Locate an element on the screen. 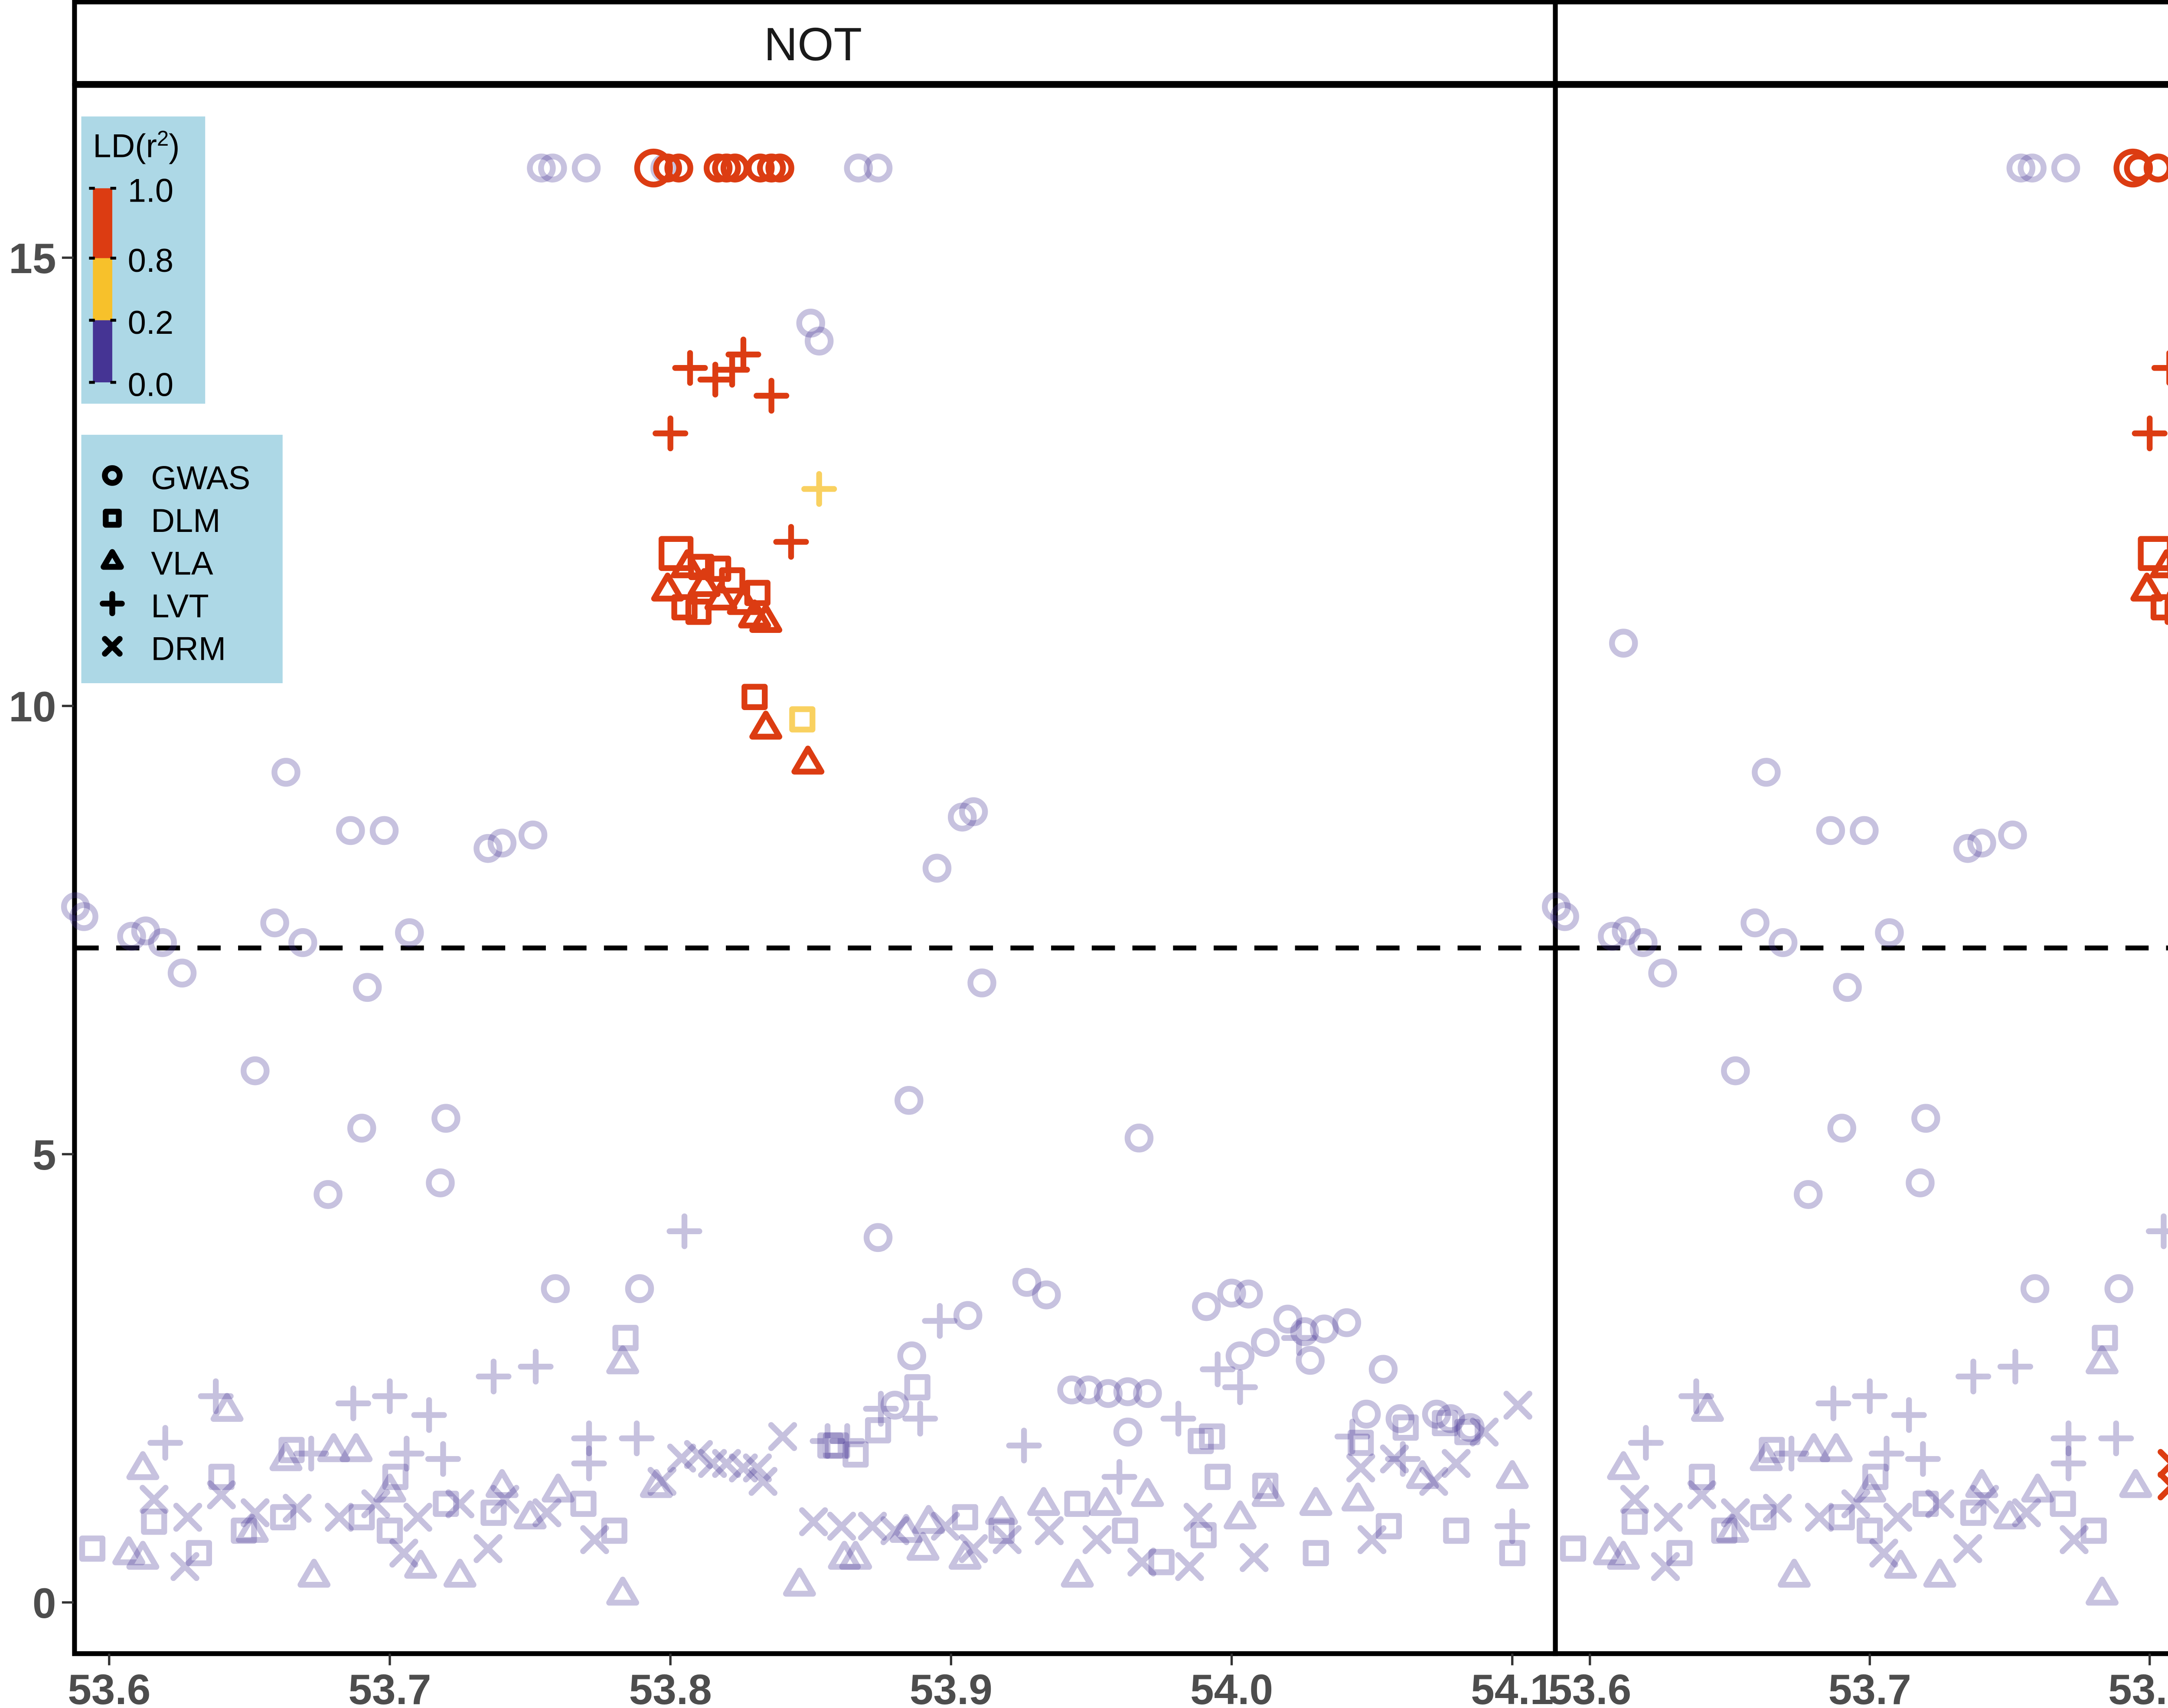 This screenshot has height=1708, width=2168. ld-color-legend: LD(r2) 1.0 0.8 0.2 0.0 is located at coordinates (143, 260).